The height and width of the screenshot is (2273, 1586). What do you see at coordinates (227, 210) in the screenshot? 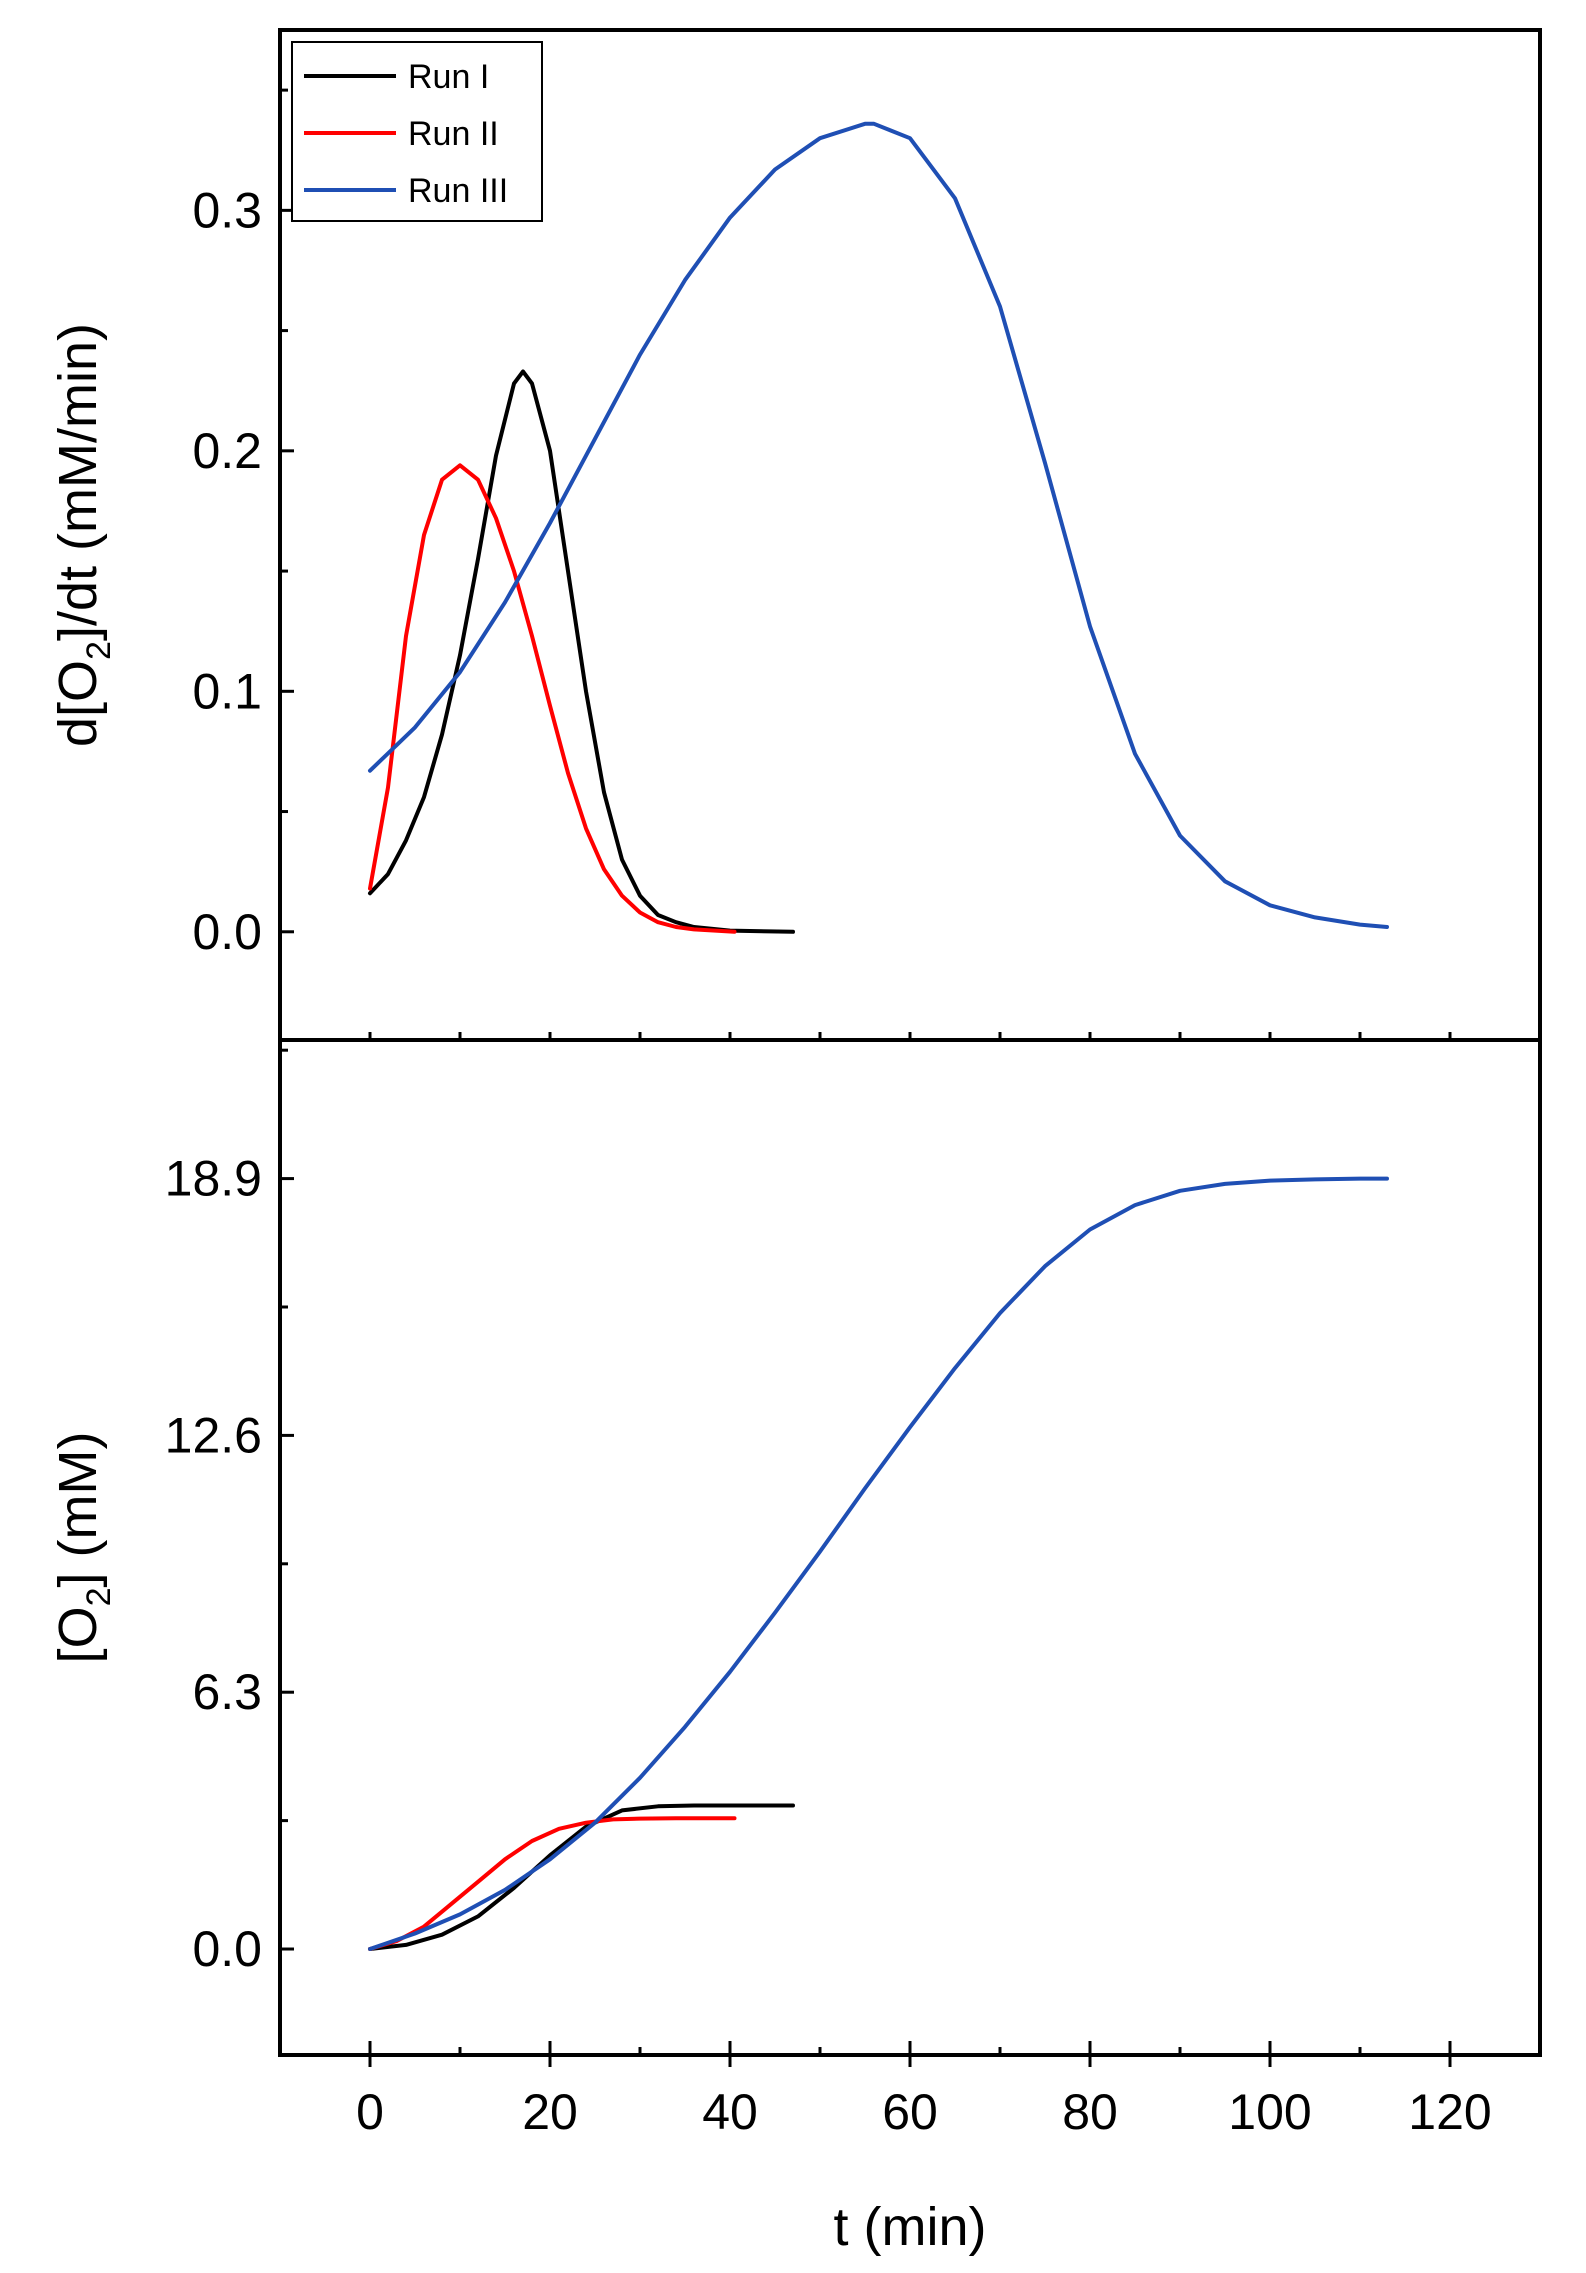
I see `y-tick-label: 0.3` at bounding box center [227, 210].